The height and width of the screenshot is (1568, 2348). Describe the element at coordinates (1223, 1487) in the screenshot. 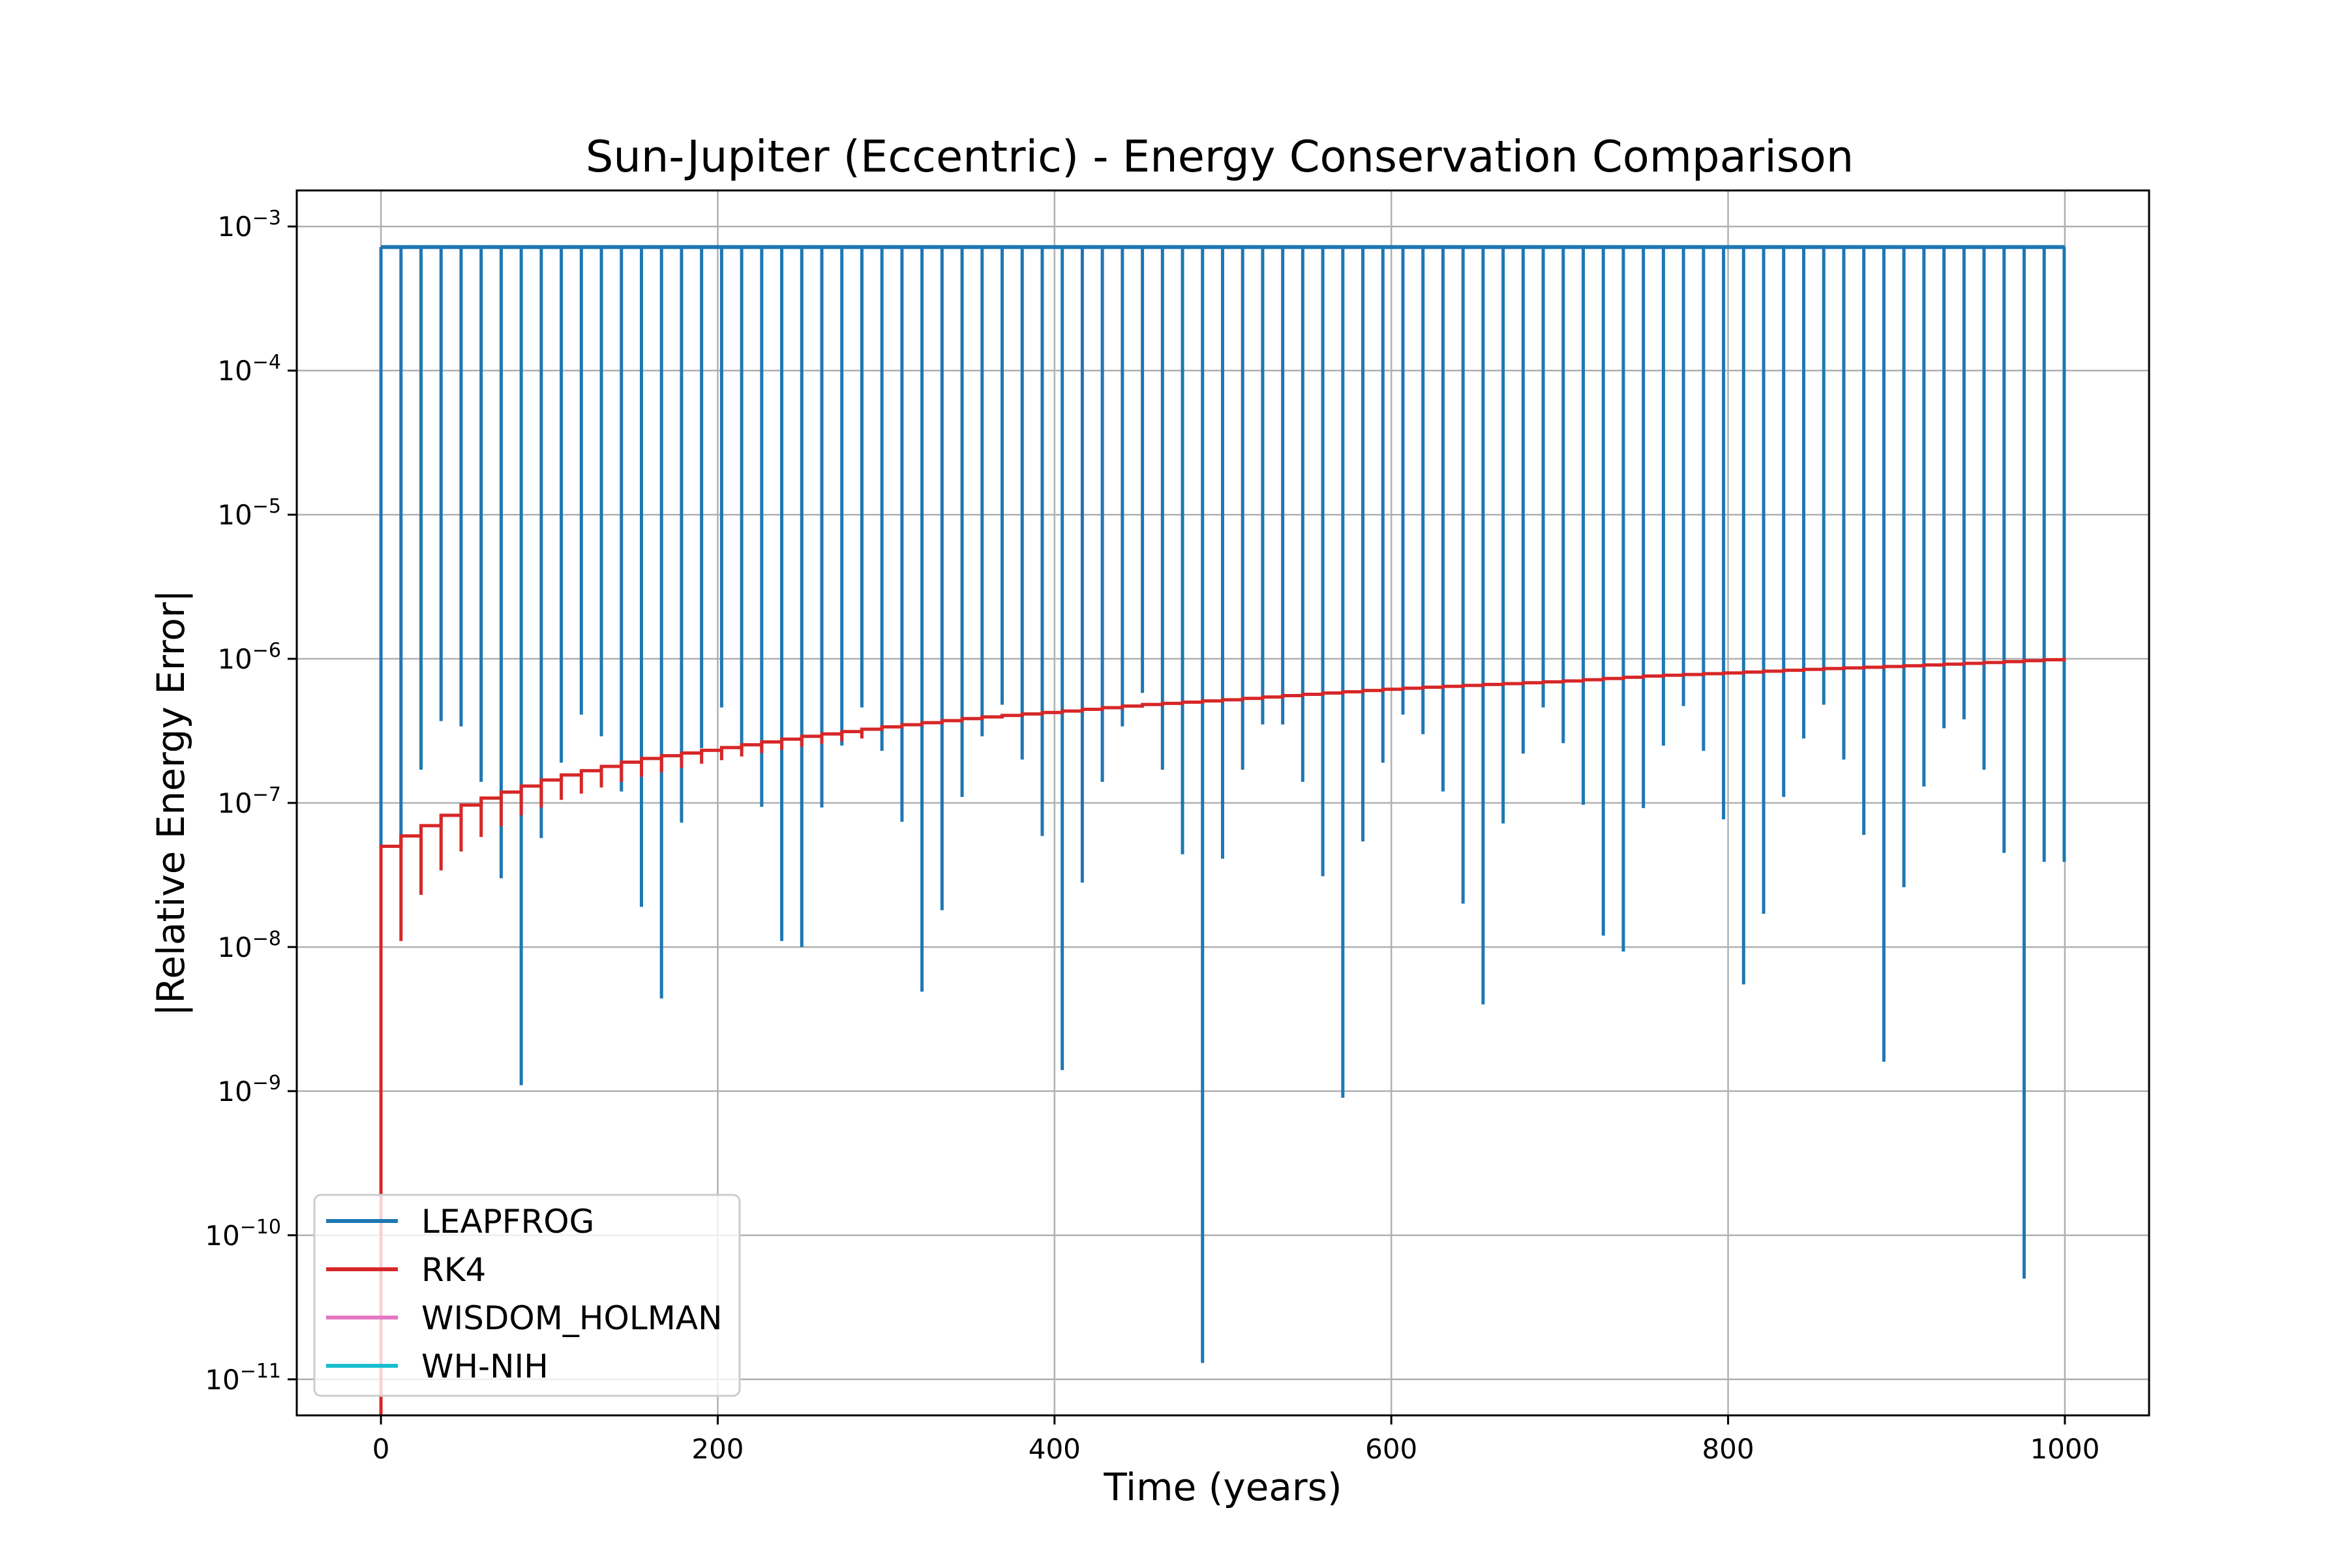

I see `x-axis-label: Time (years)` at that location.